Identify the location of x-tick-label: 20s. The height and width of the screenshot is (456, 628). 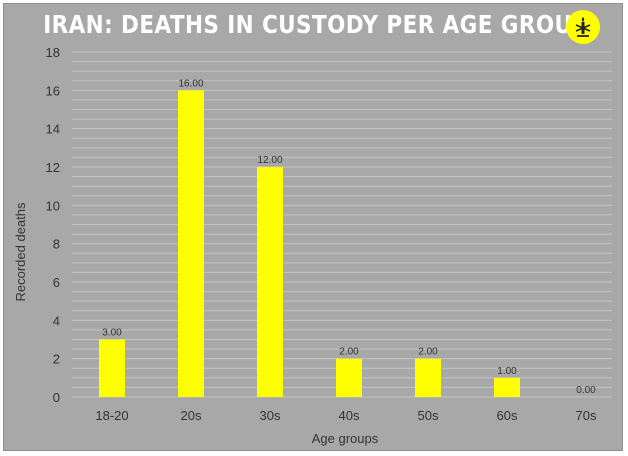
(191, 415).